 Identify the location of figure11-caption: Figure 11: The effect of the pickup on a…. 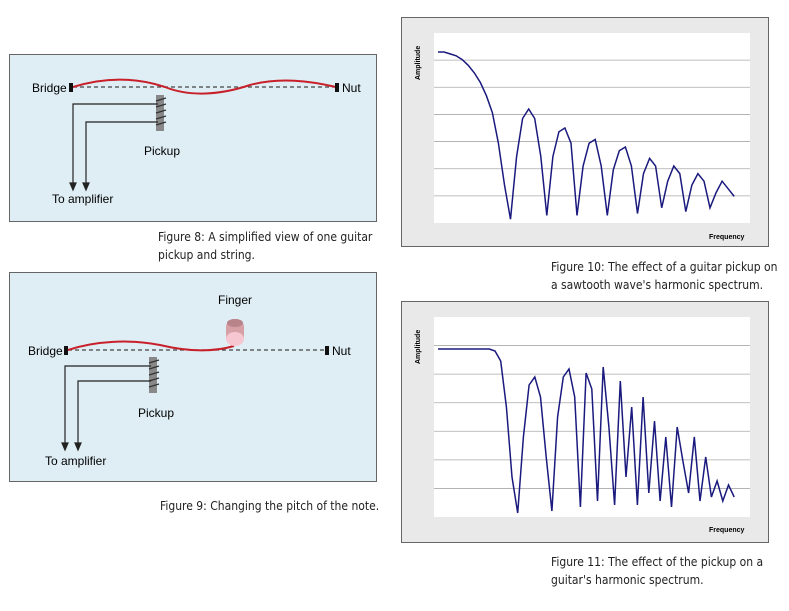
(657, 571).